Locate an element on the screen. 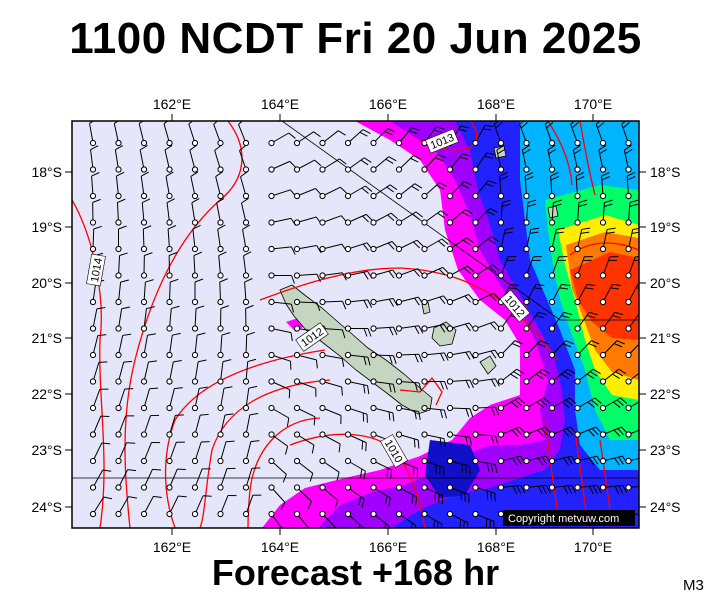 This screenshot has width=711, height=600. lat-label-left: 19°S is located at coordinates (46, 227).